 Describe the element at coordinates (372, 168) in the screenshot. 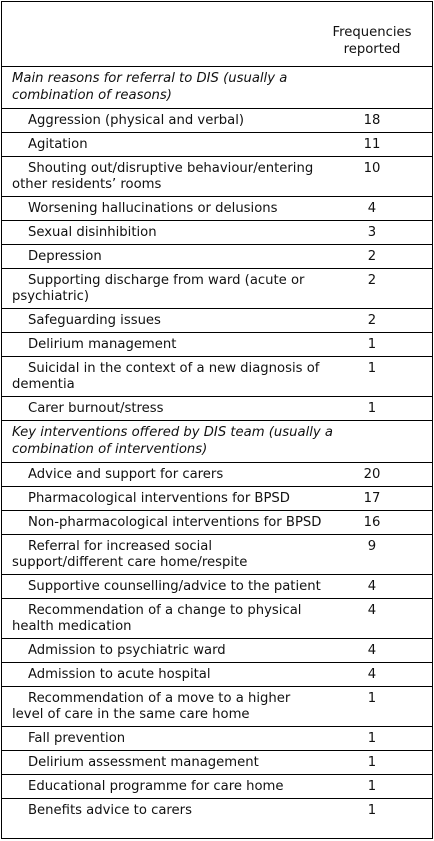

I see `row-value: 10` at that location.